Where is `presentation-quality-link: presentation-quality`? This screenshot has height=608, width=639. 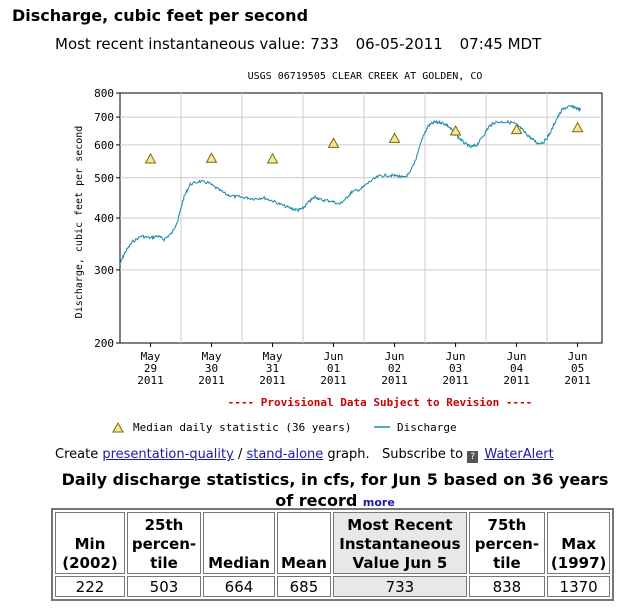
presentation-quality-link: presentation-quality is located at coordinates (168, 454).